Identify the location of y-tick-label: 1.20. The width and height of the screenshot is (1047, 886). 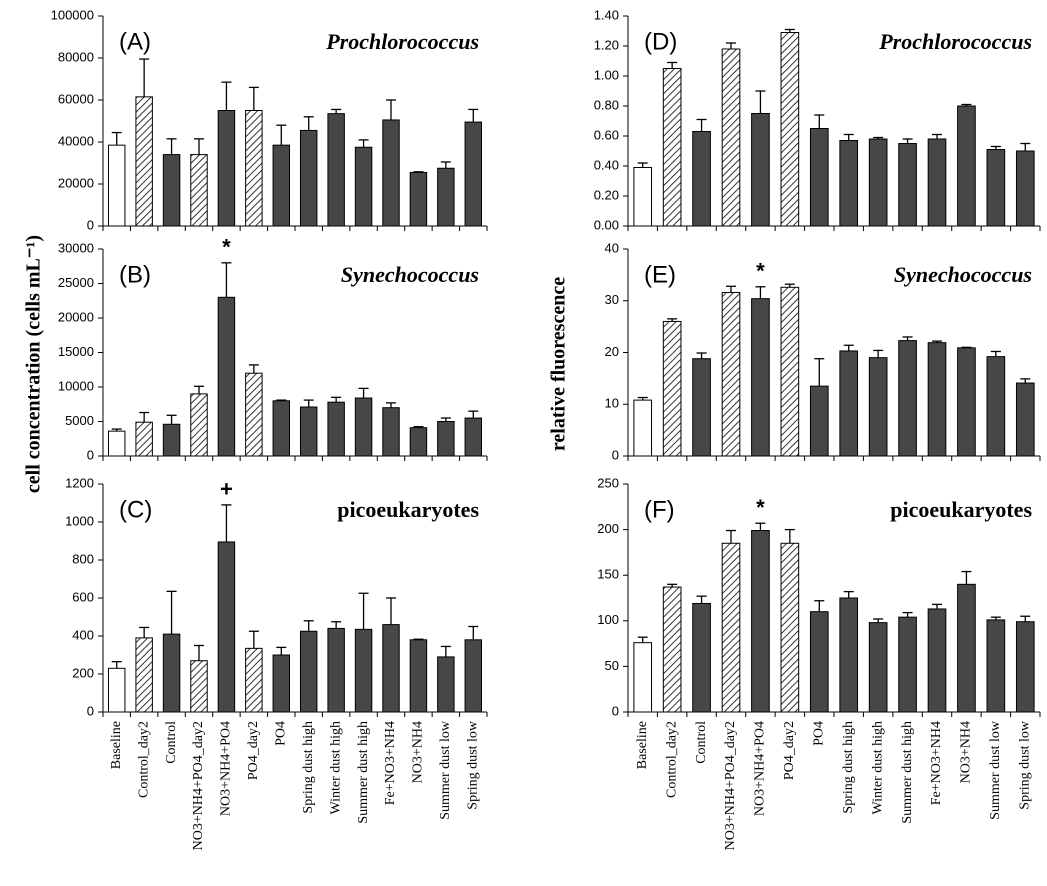
(606, 44).